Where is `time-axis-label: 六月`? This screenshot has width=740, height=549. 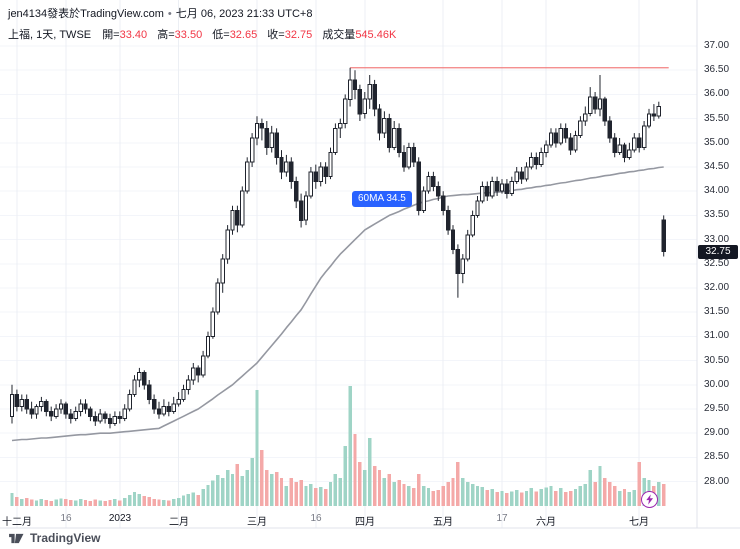 time-axis-label: 六月 is located at coordinates (546, 522).